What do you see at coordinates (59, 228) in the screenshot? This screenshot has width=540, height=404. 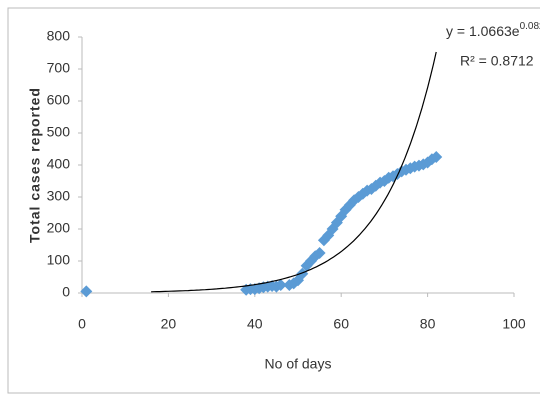 I see `y-tick-label: 200` at bounding box center [59, 228].